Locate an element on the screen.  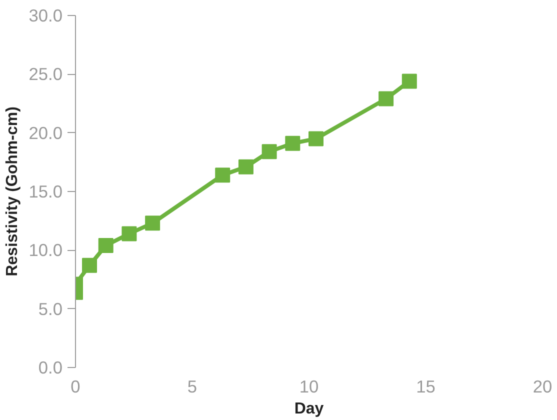
y-tick-label: 0.0 is located at coordinates (50, 368).